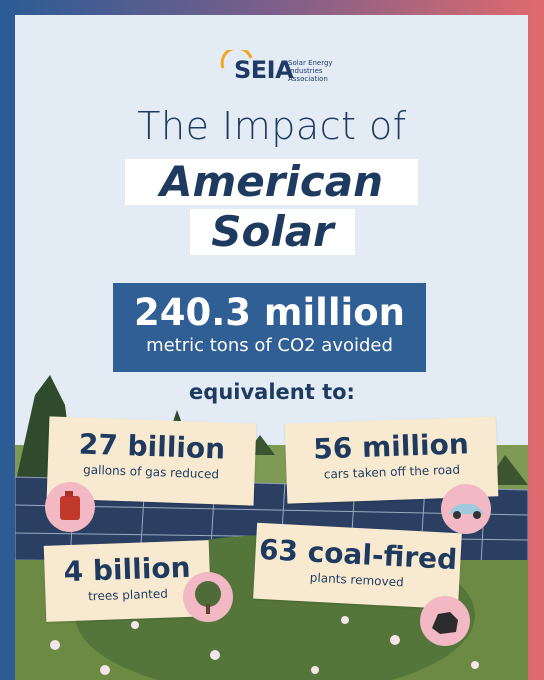 This screenshot has height=680, width=544. What do you see at coordinates (466, 509) in the screenshot?
I see `car-icon` at bounding box center [466, 509].